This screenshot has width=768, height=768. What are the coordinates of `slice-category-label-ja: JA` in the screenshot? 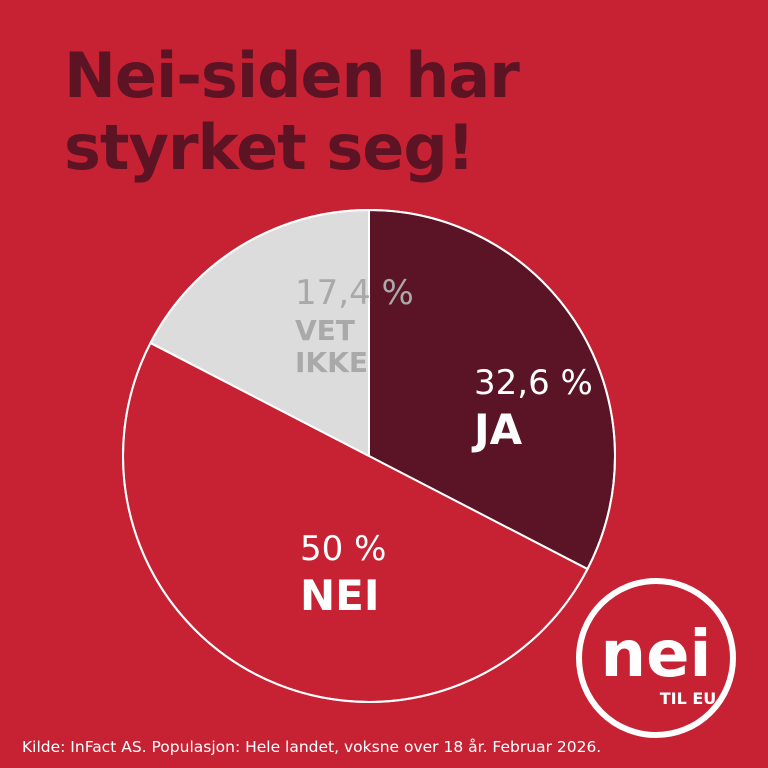 It's located at (497, 429).